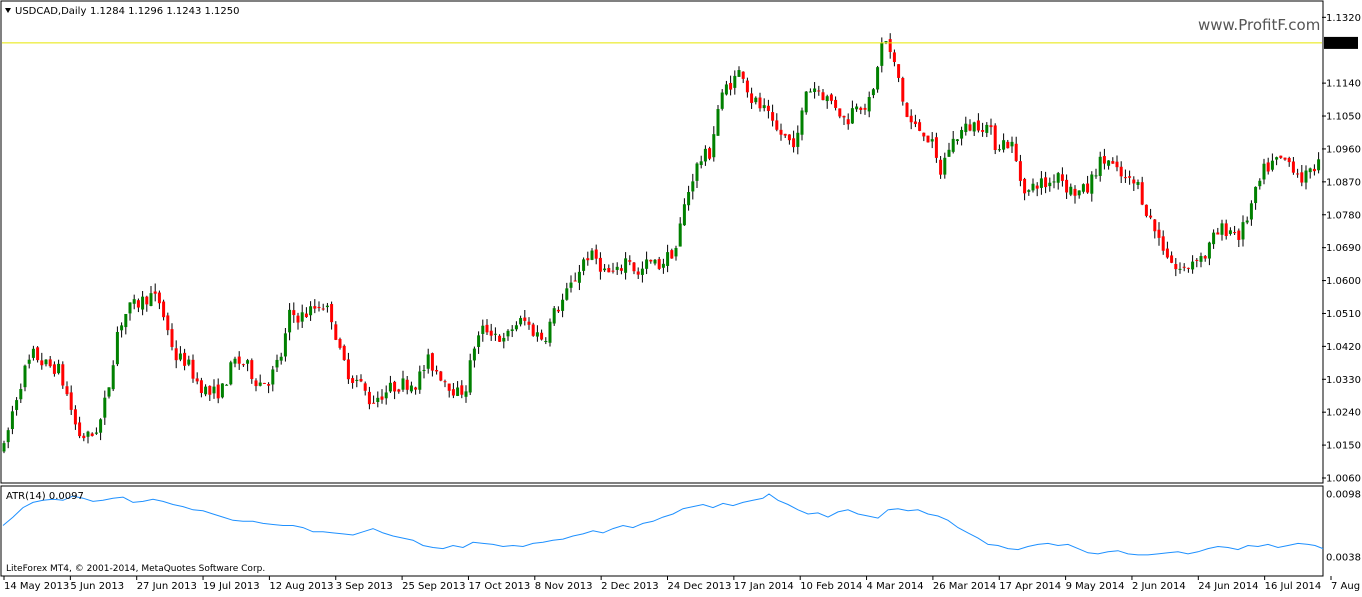 This screenshot has width=1362, height=597. I want to click on time-tick-label: 14 May 2013, so click(36, 586).